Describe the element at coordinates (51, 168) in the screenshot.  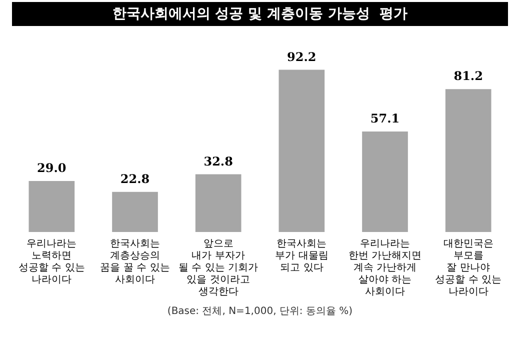
I see `data-label: 29.0` at that location.